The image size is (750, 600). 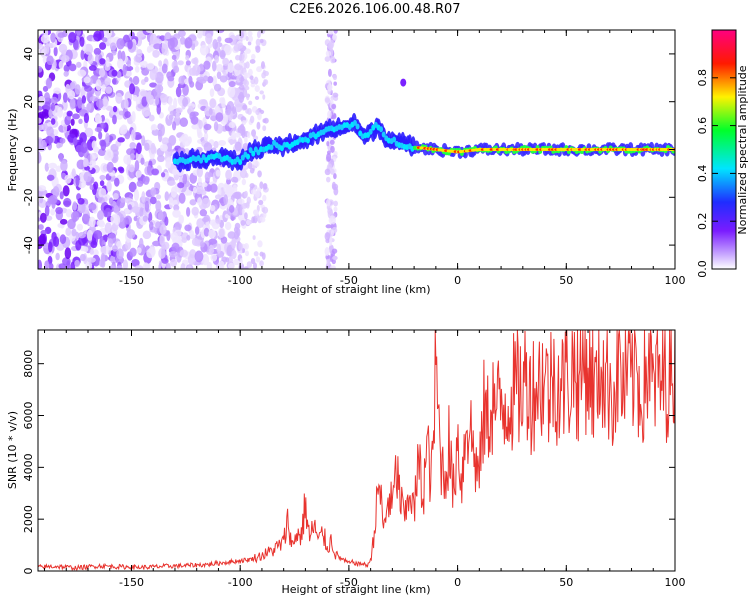 I want to click on heatmap-xtick-label: 100, so click(x=675, y=280).